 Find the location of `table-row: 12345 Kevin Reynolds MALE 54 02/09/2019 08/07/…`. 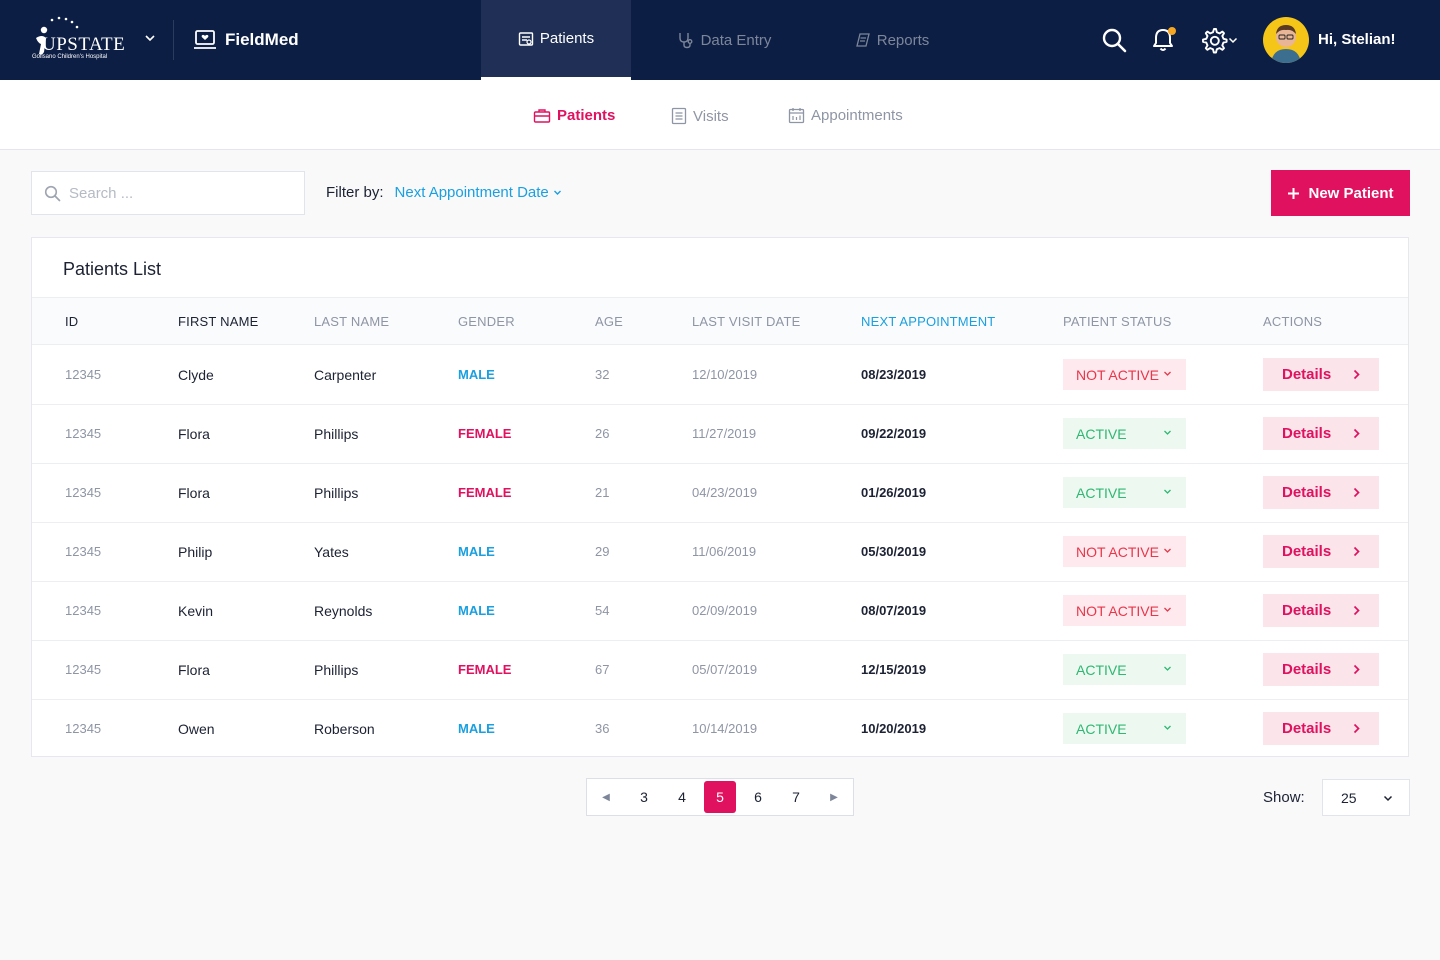

table-row: 12345 Kevin Reynolds MALE 54 02/09/2019 08/07/… is located at coordinates (720, 611).